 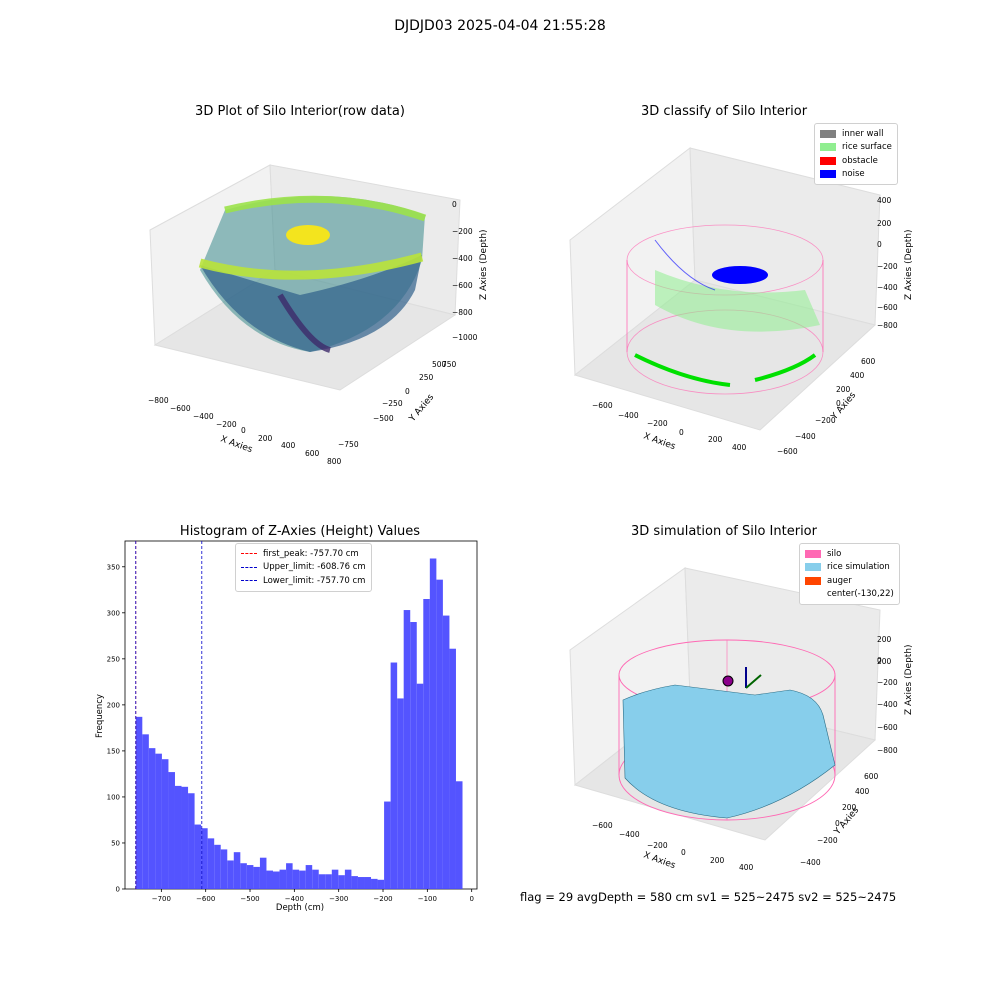 What do you see at coordinates (856, 154) in the screenshot?
I see `classify-legend: inner wall rice surface obstacle noise` at bounding box center [856, 154].